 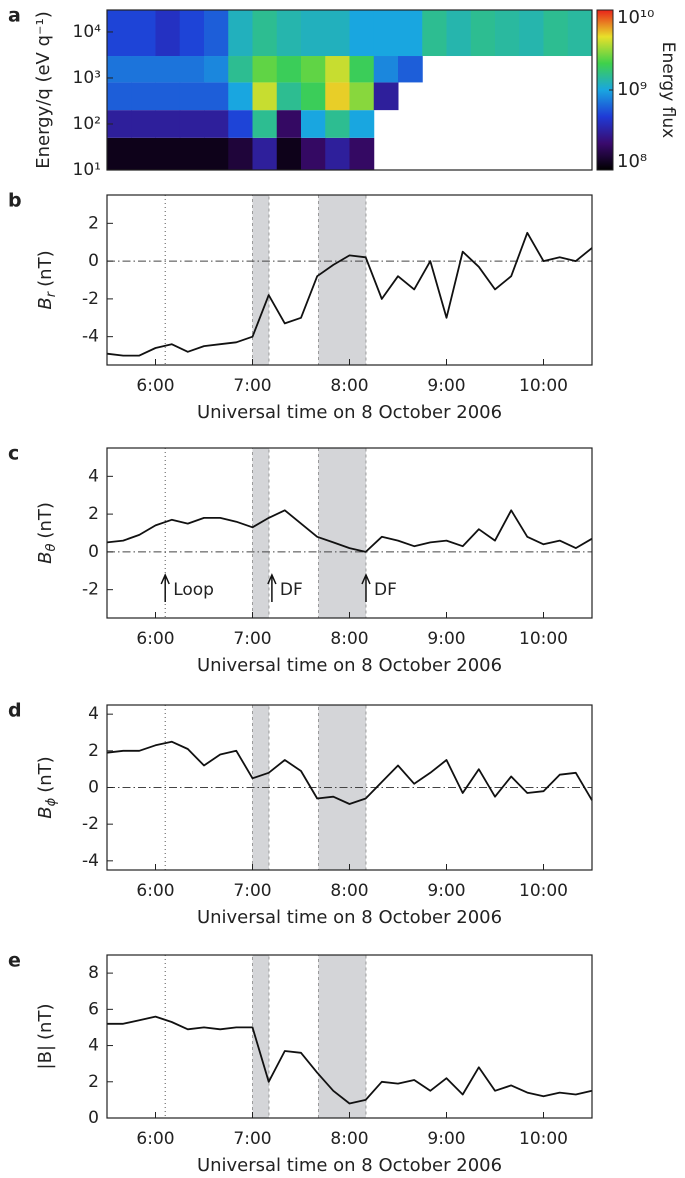 I want to click on y-axis-label: Bθ (nT), so click(x=47, y=533).